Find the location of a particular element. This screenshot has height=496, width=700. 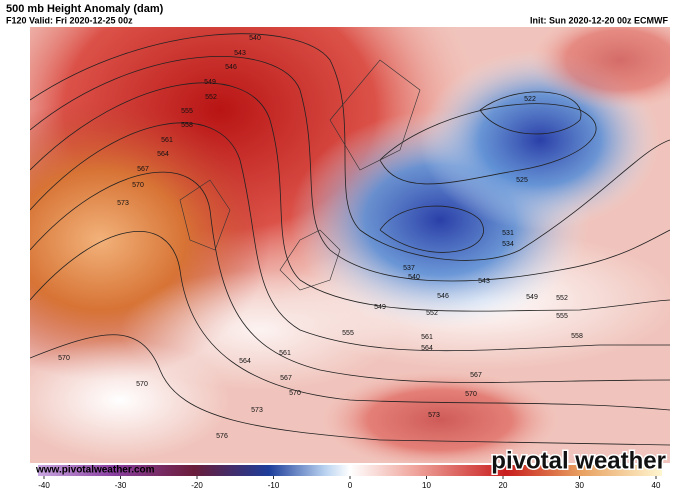

watermark: www.pivotalweather.com is located at coordinates (95, 470).